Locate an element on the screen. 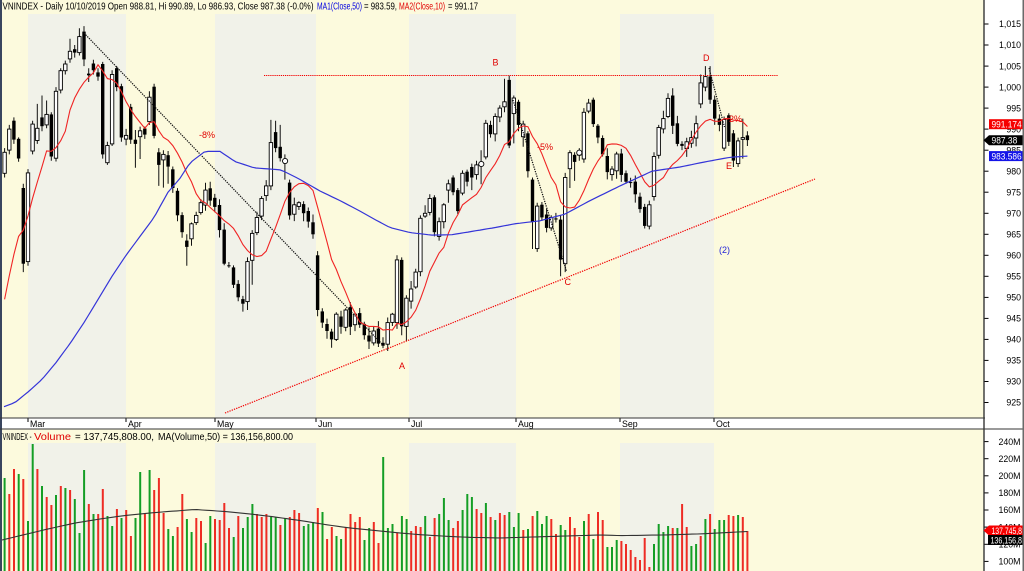 The image size is (1024, 571). svg-text: 995 is located at coordinates (1013, 108).